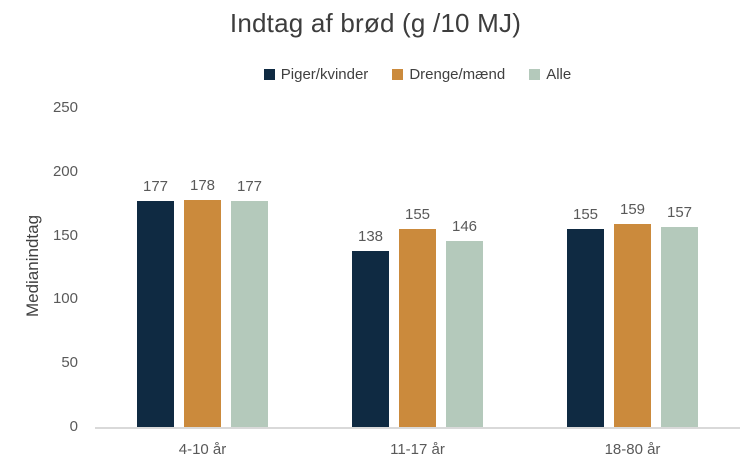  I want to click on y-tick-50: 50, so click(69, 363).